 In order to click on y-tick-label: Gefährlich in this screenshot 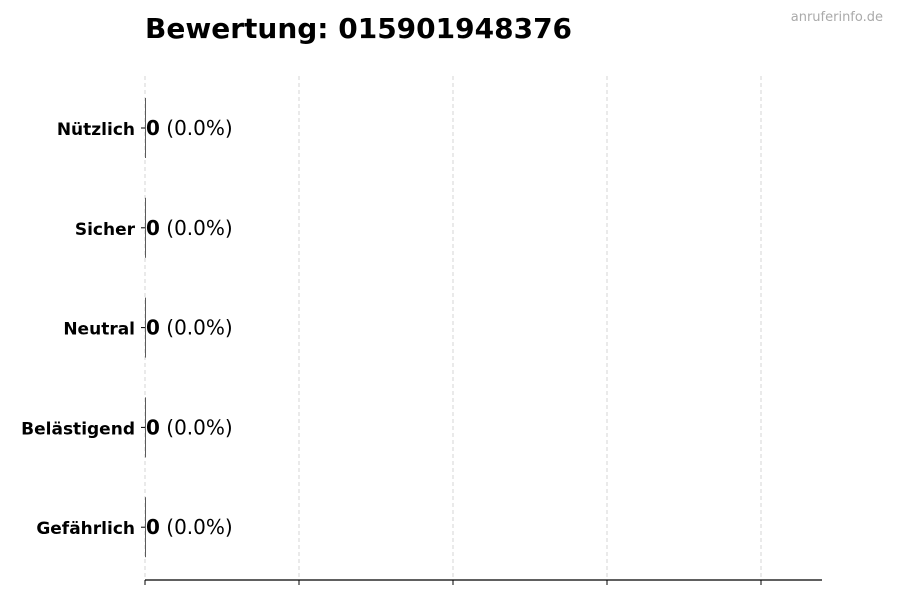, I will do `click(85, 529)`.